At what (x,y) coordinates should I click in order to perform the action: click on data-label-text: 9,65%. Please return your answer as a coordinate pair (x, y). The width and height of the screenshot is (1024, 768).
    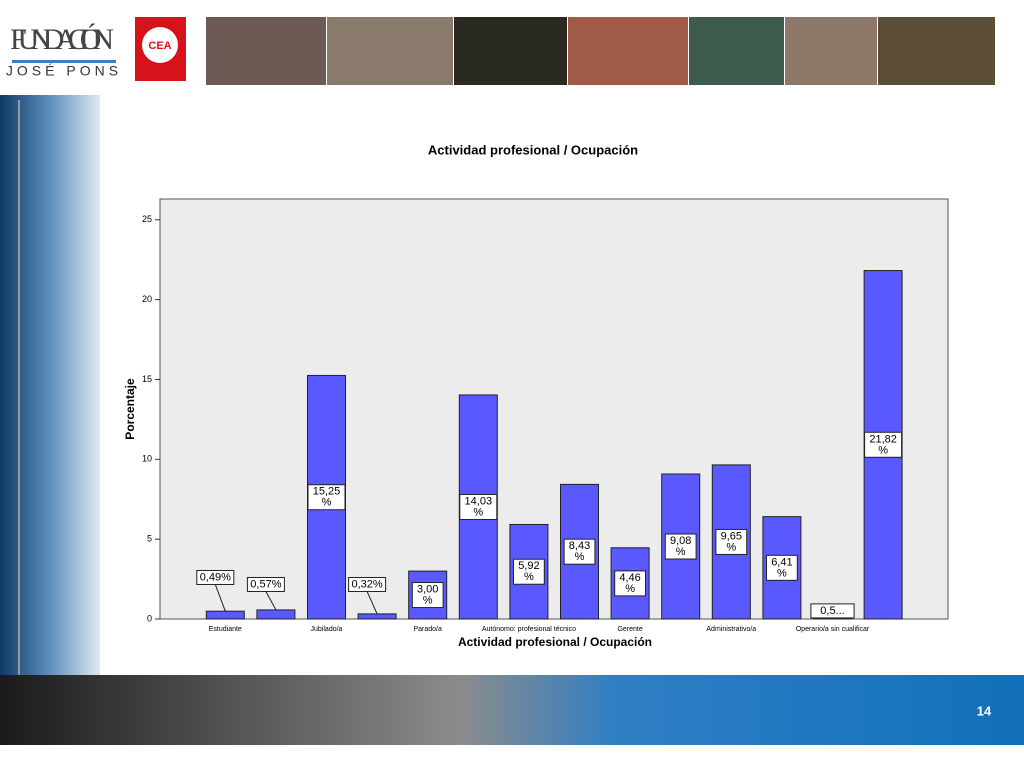
    Looking at the image, I should click on (731, 541).